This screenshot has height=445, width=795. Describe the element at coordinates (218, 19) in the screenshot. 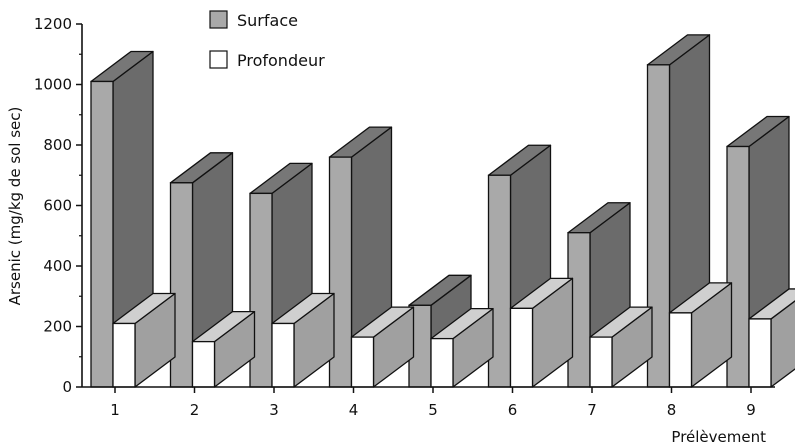

I see `legend-swatch-surface` at that location.